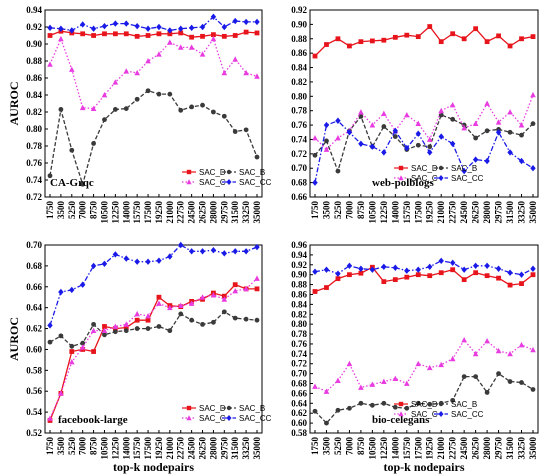 The width and height of the screenshot is (550, 475). What do you see at coordinates (14, 104) in the screenshot?
I see `y-axis-label: AUROC` at bounding box center [14, 104].